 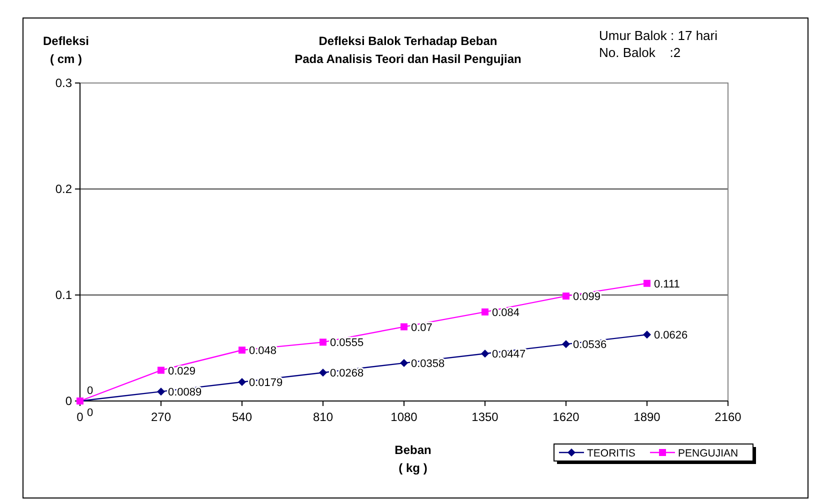 I want to click on x-tick-label: 810, so click(x=323, y=417).